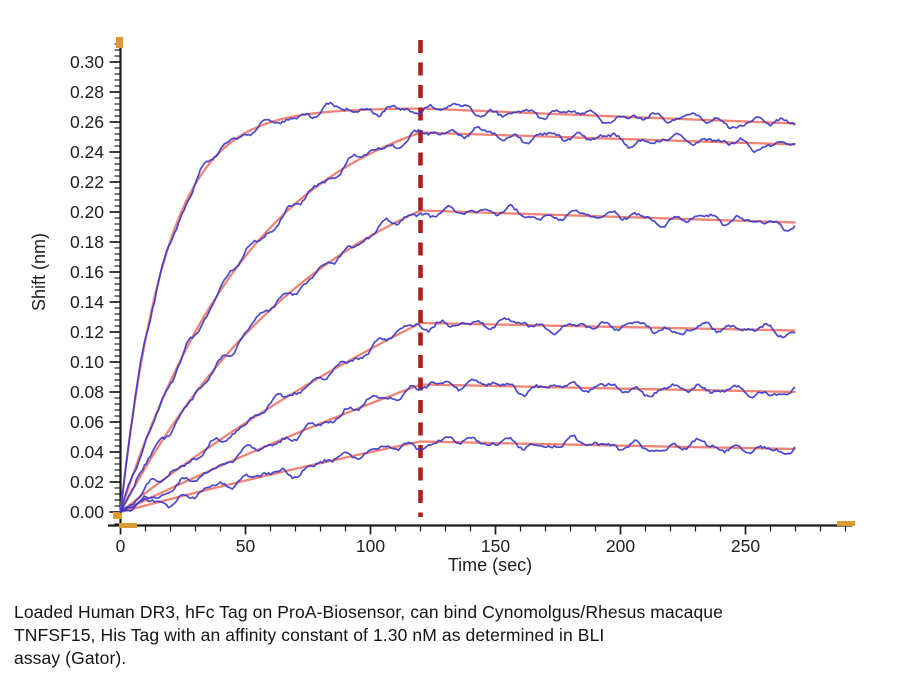  Describe the element at coordinates (87, 332) in the screenshot. I see `y-axis-tick-label: 0.12` at that location.